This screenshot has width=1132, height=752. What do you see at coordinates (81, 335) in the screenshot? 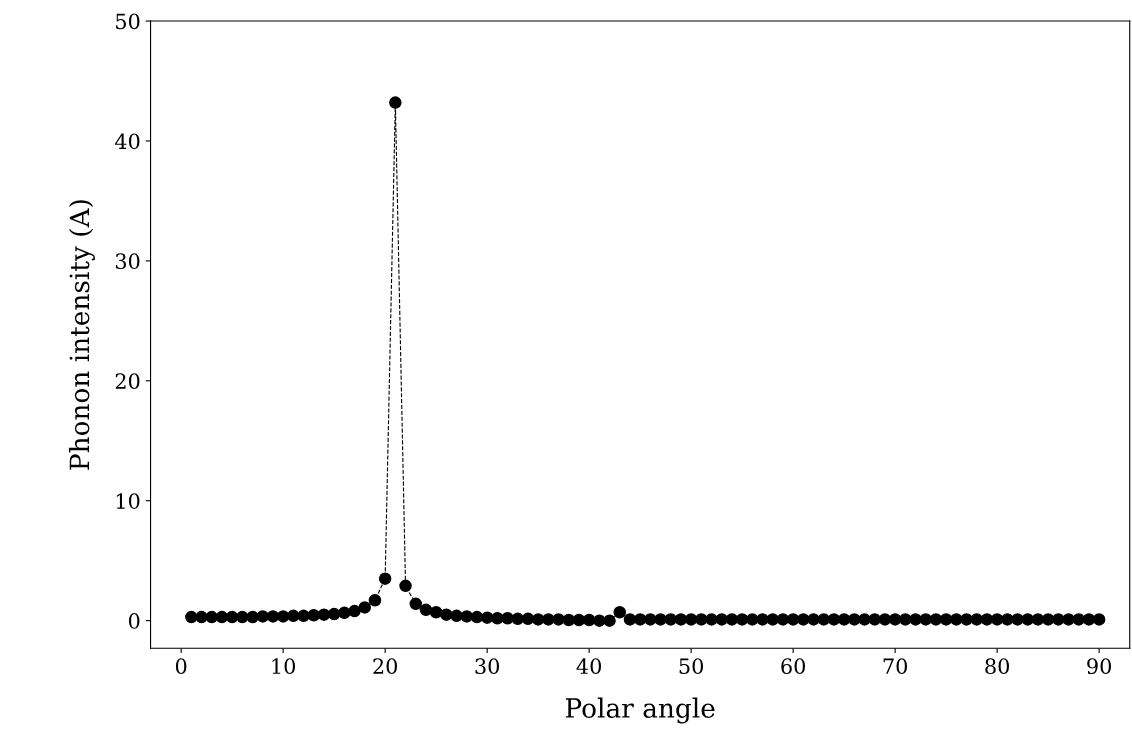
I see `y-axis-title: Phonon intensity (A)` at bounding box center [81, 335].